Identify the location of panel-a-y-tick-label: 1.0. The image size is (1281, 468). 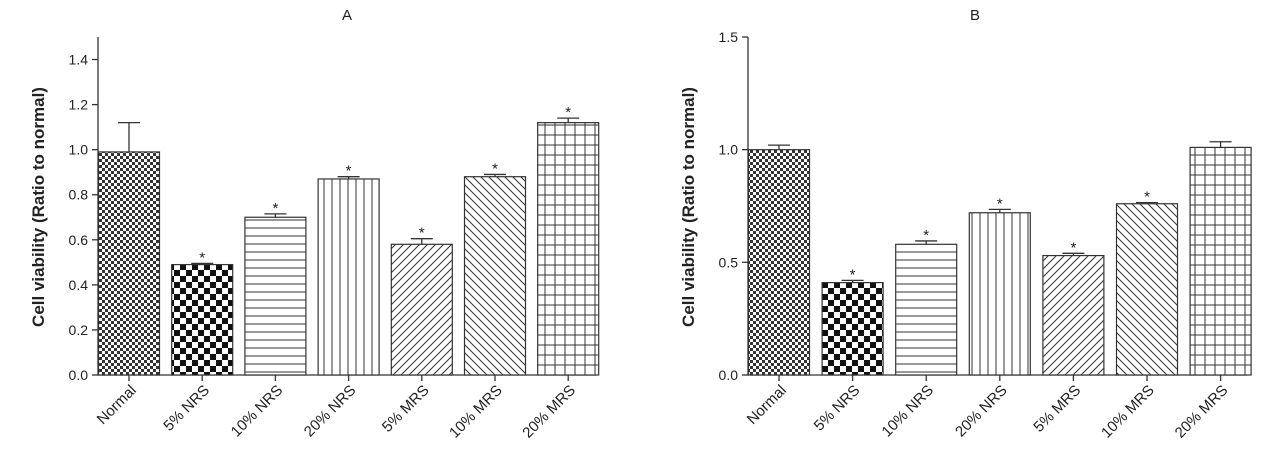
(79, 150).